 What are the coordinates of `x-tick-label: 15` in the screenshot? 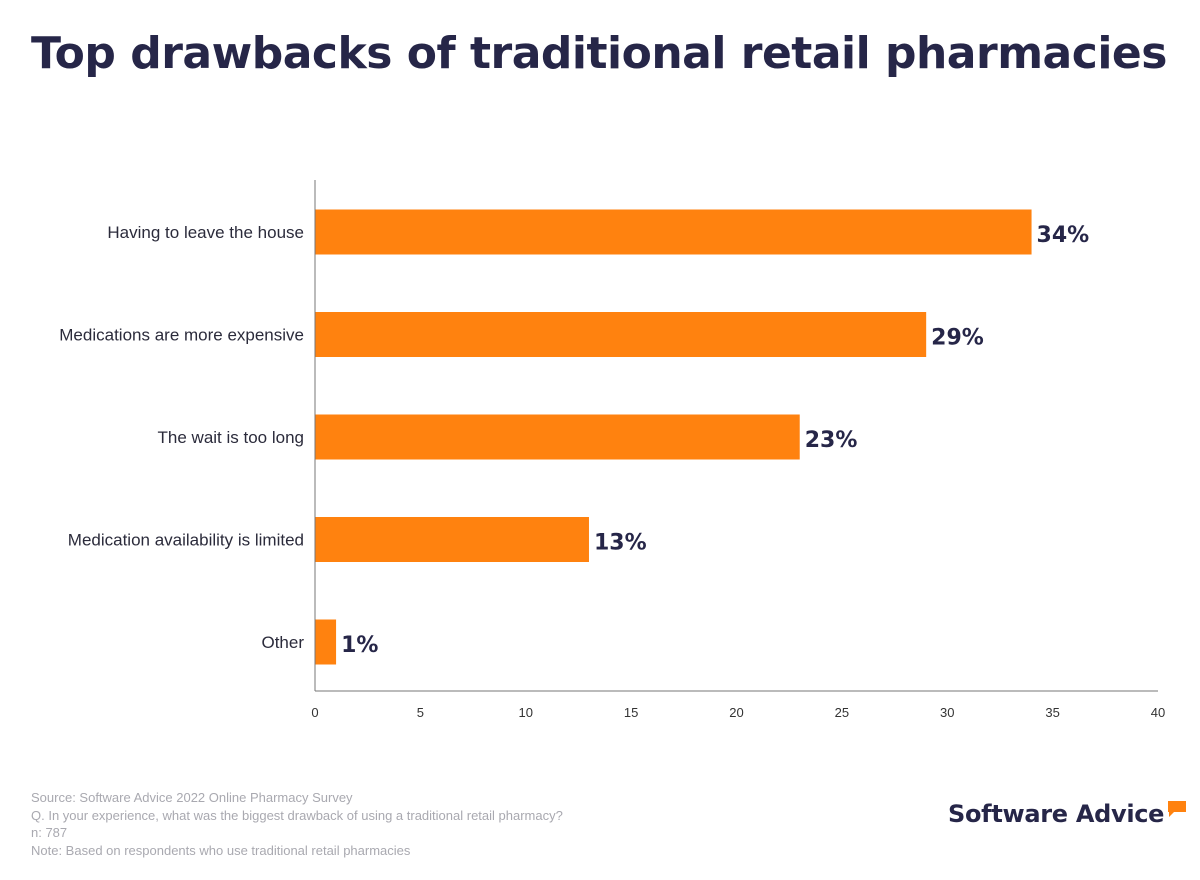 It's located at (631, 712).